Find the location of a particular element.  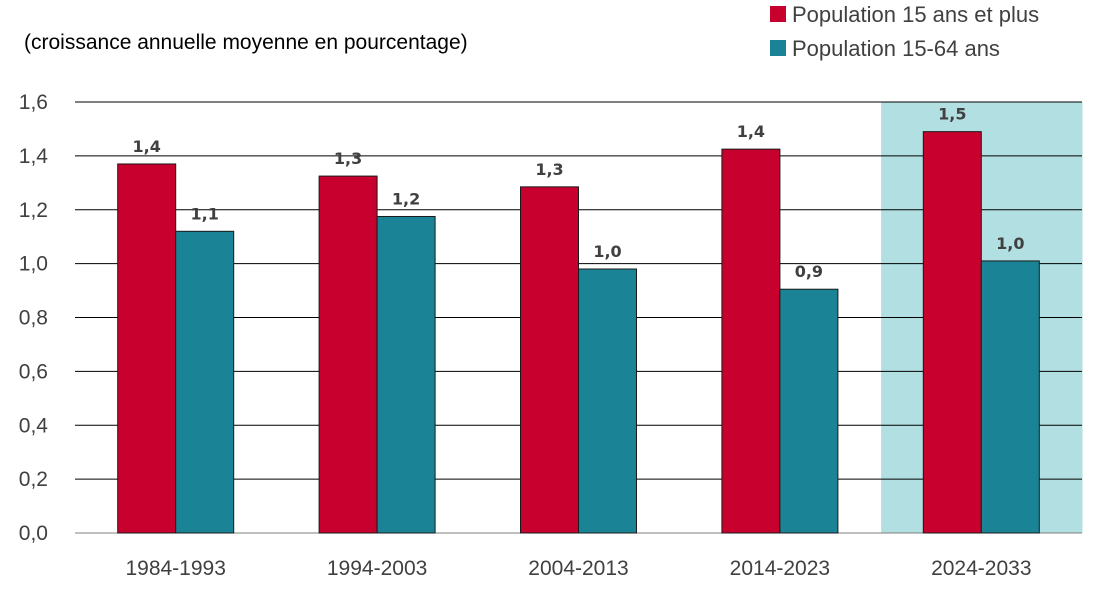

y-tick-label: 1,6 is located at coordinates (33, 102).